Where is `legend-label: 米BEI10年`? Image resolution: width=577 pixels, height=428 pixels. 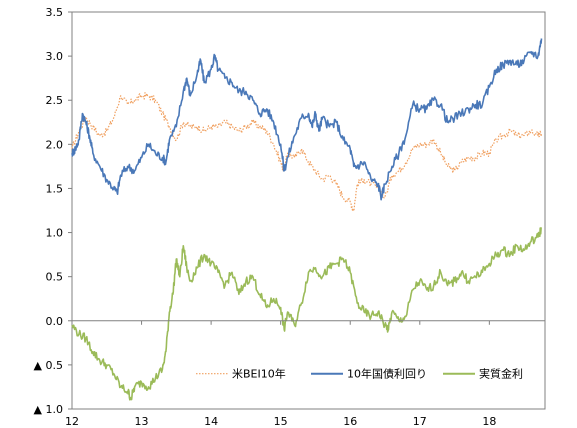 legend-label: 米BEI10年 is located at coordinates (259, 374).